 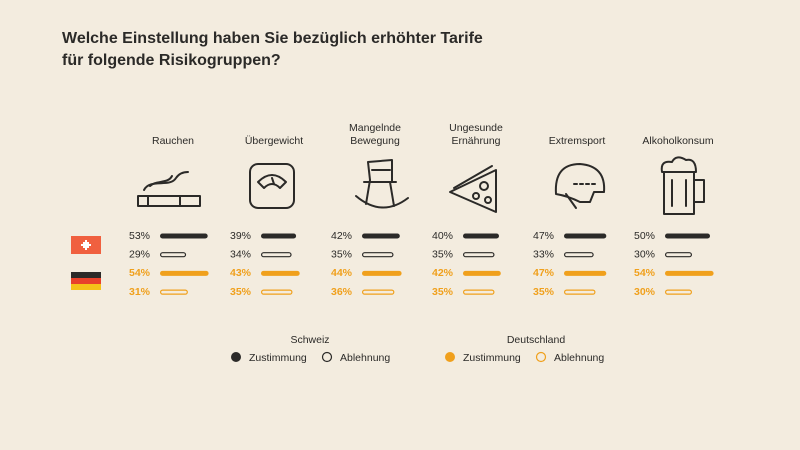 What do you see at coordinates (140, 292) in the screenshot?
I see `value-label: 31%` at bounding box center [140, 292].